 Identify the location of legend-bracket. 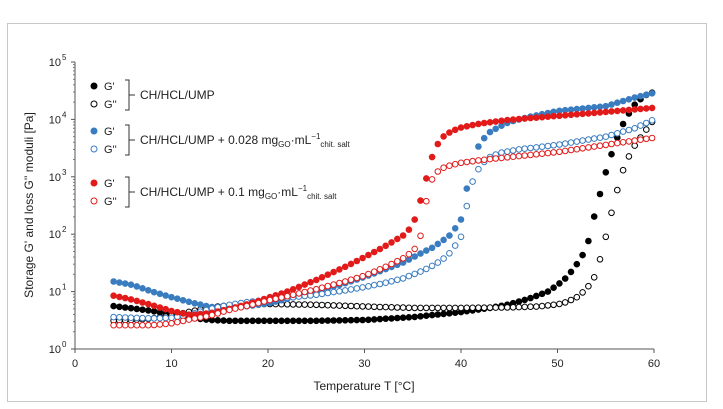
(130, 192).